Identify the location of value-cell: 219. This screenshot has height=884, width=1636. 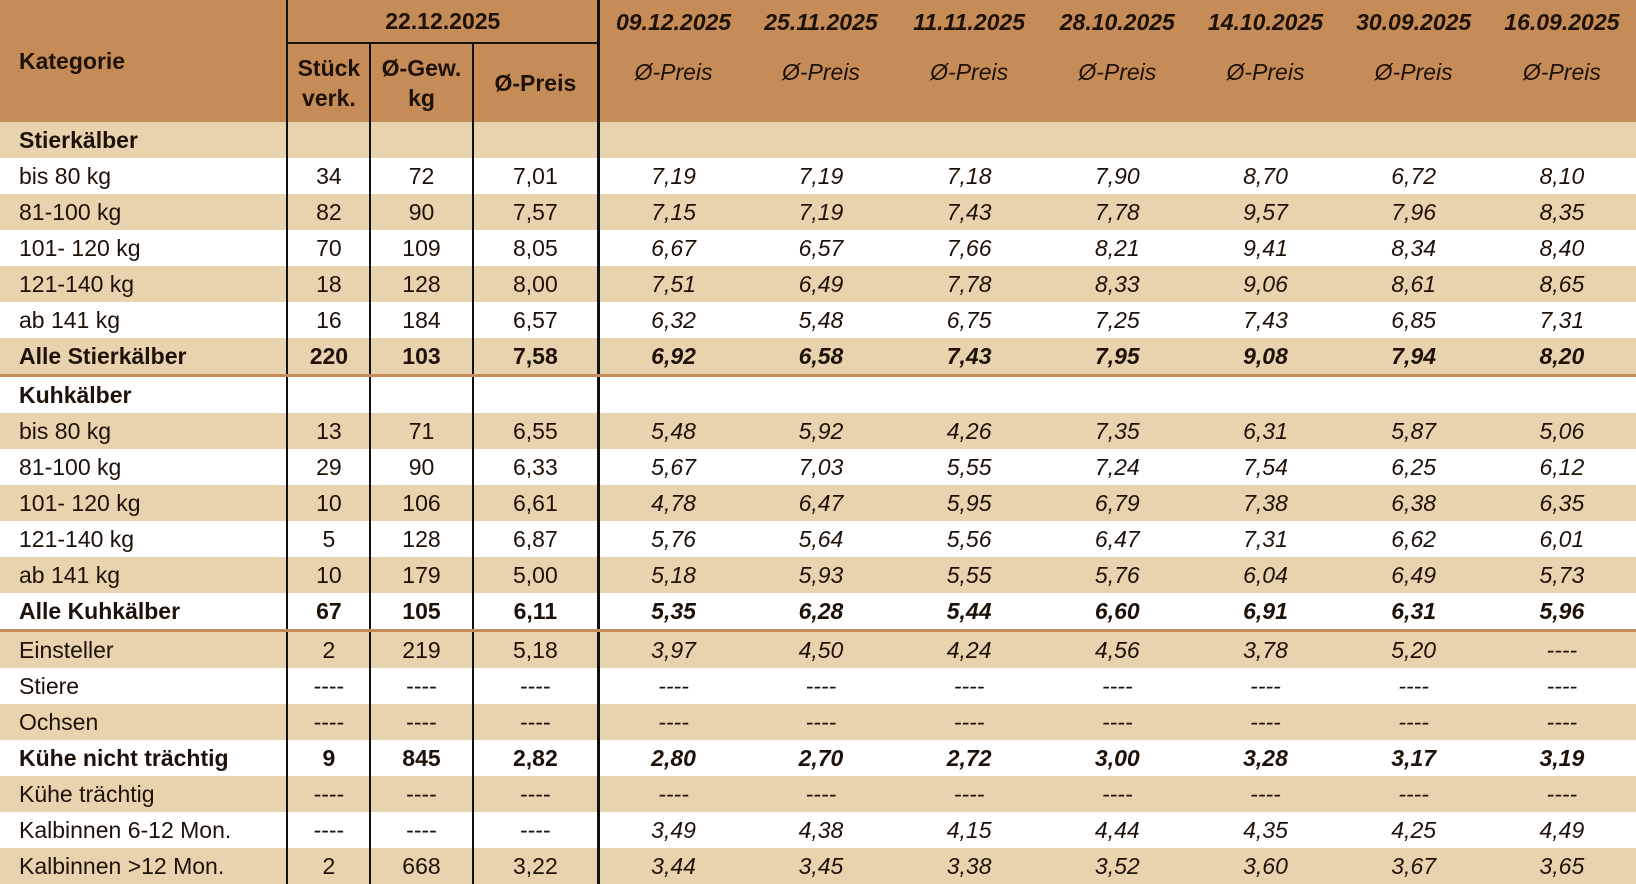
(422, 649).